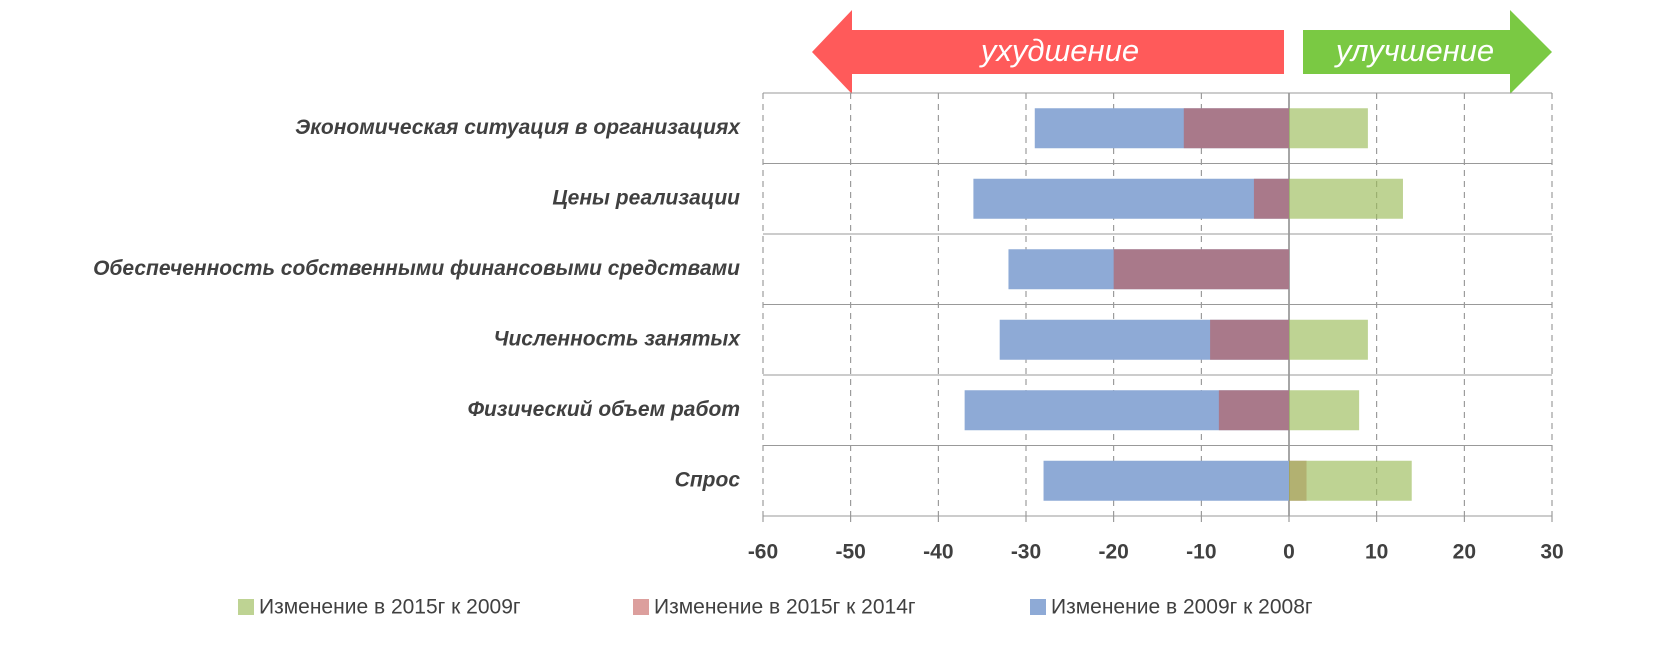 Image resolution: width=1675 pixels, height=661 pixels. I want to click on worse-arrow, so click(1048, 52).